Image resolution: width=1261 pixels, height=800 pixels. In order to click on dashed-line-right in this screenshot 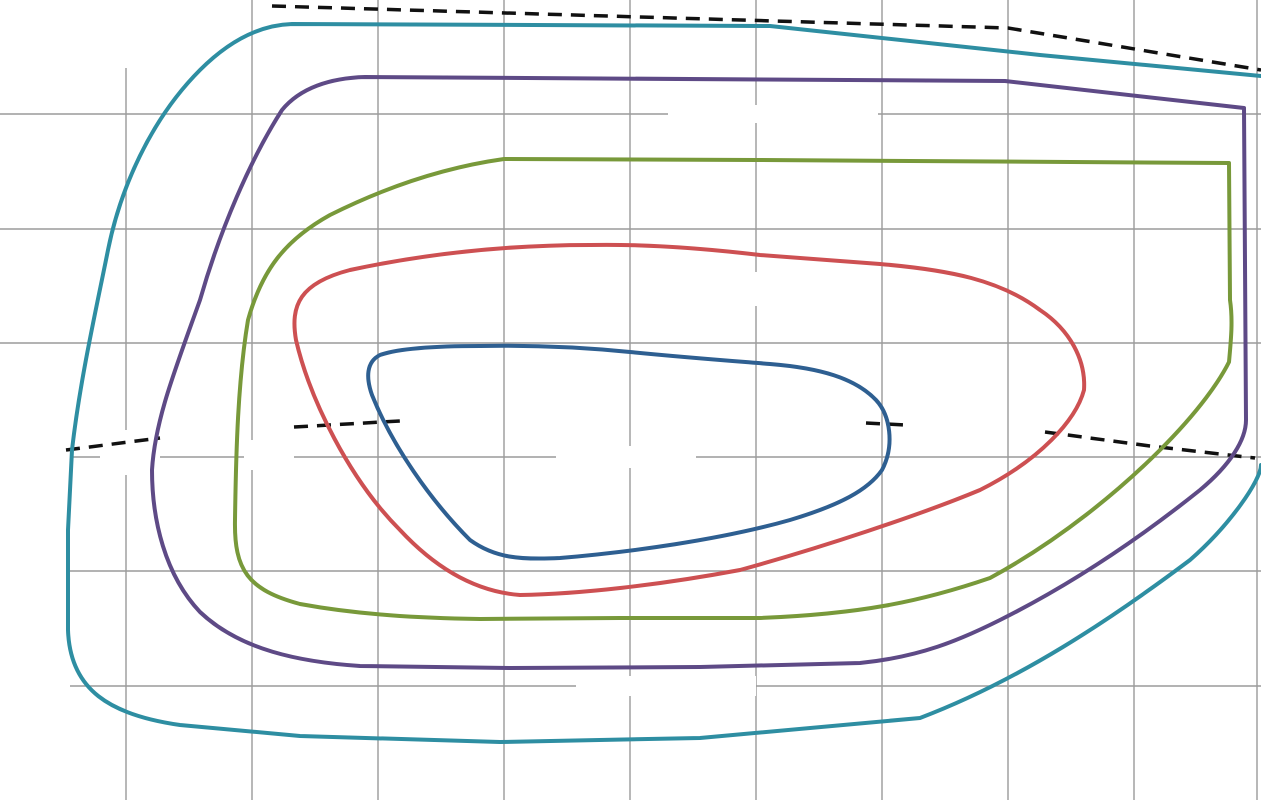, I will do `click(1150, 445)`.